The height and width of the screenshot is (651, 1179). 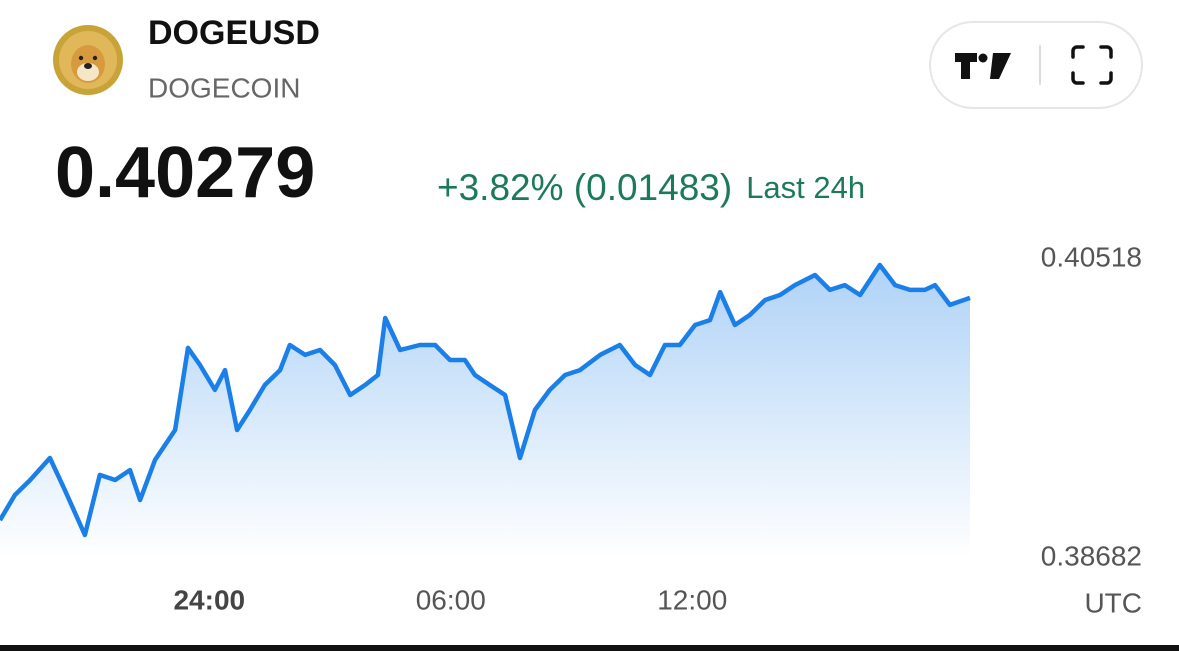 I want to click on x-tick-label: 24:00, so click(x=209, y=599).